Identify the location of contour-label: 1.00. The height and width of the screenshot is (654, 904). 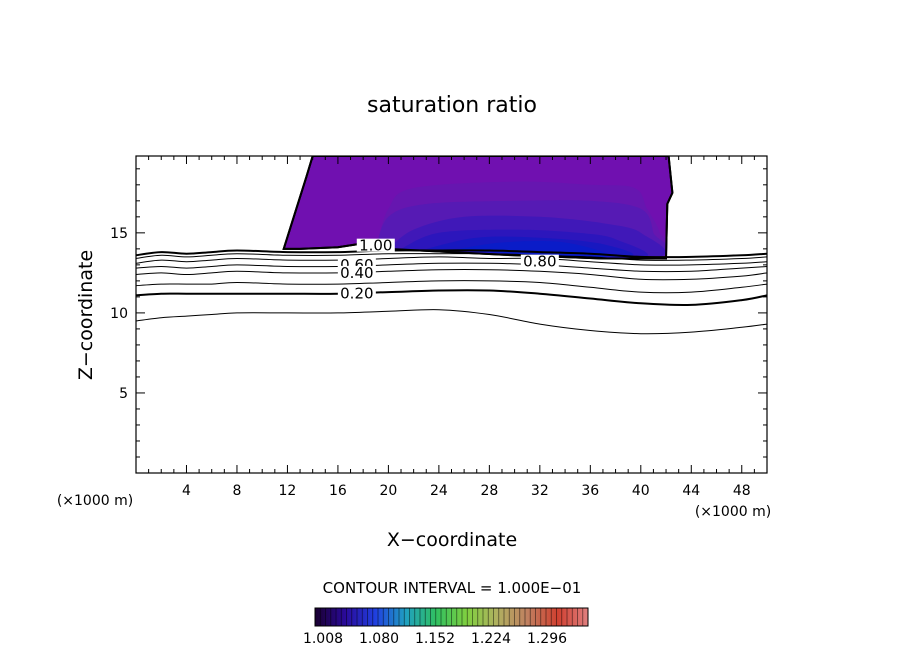
(375, 246).